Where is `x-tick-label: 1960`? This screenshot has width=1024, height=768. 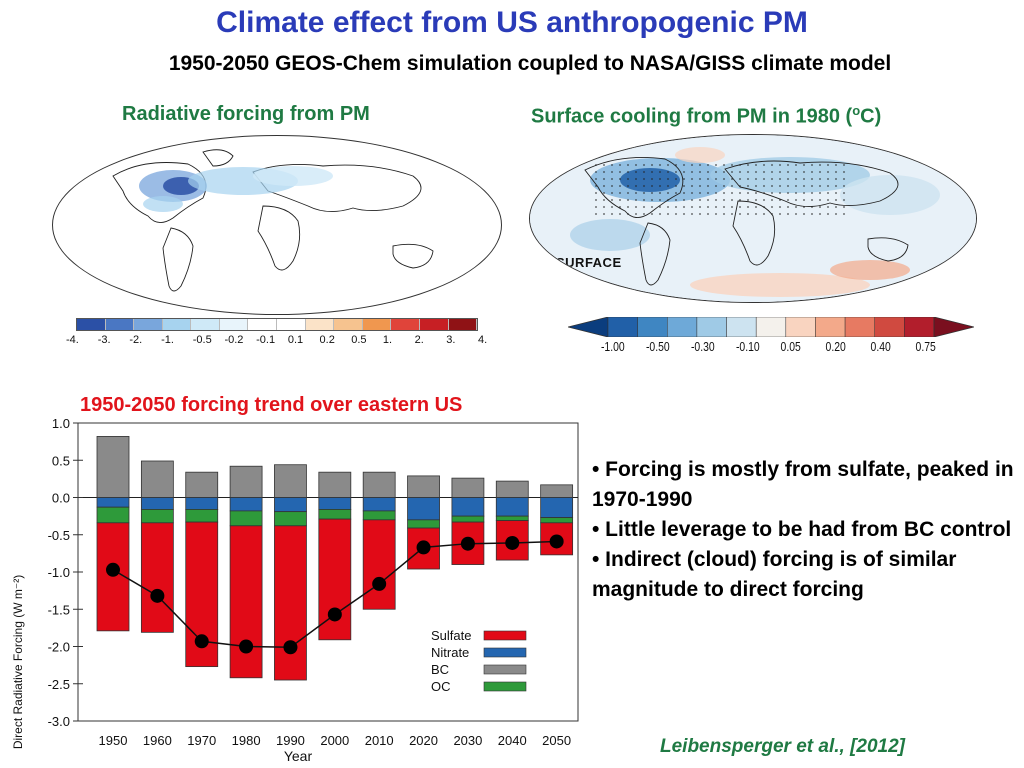 x-tick-label: 1960 is located at coordinates (157, 740).